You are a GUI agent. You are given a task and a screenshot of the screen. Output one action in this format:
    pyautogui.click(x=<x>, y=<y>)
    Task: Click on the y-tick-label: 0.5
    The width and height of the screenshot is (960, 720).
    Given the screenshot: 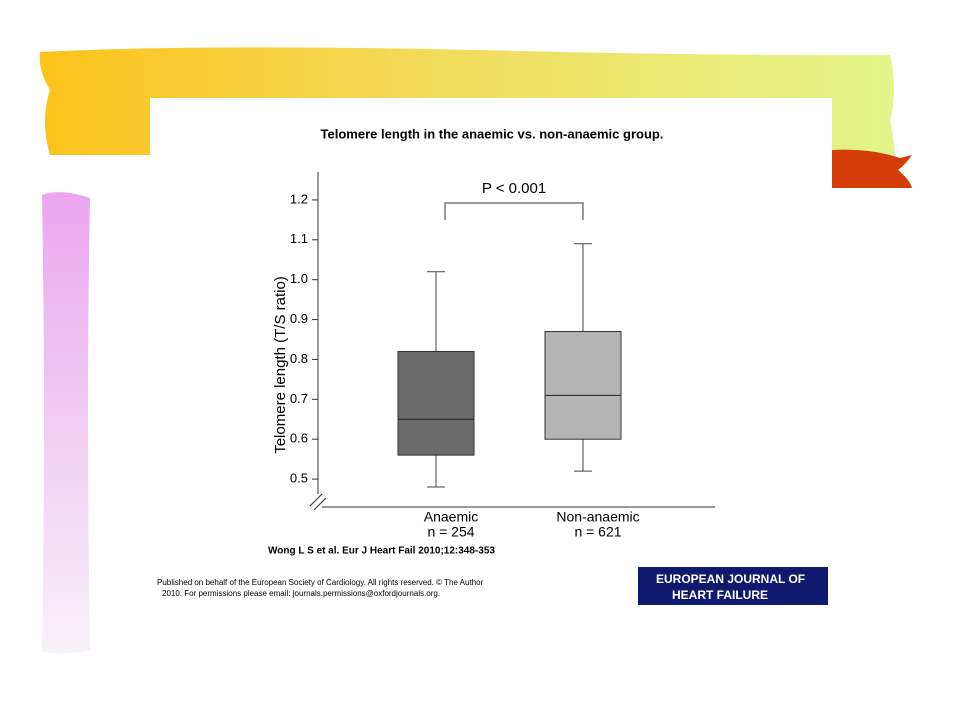 What is the action you would take?
    pyautogui.click(x=299, y=478)
    